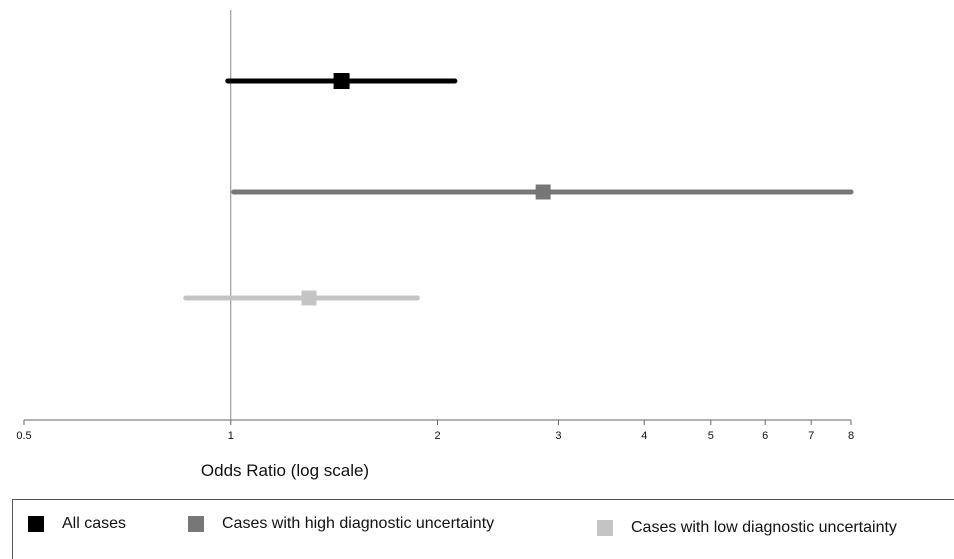  What do you see at coordinates (558, 436) in the screenshot?
I see `x-tick-label: 3` at bounding box center [558, 436].